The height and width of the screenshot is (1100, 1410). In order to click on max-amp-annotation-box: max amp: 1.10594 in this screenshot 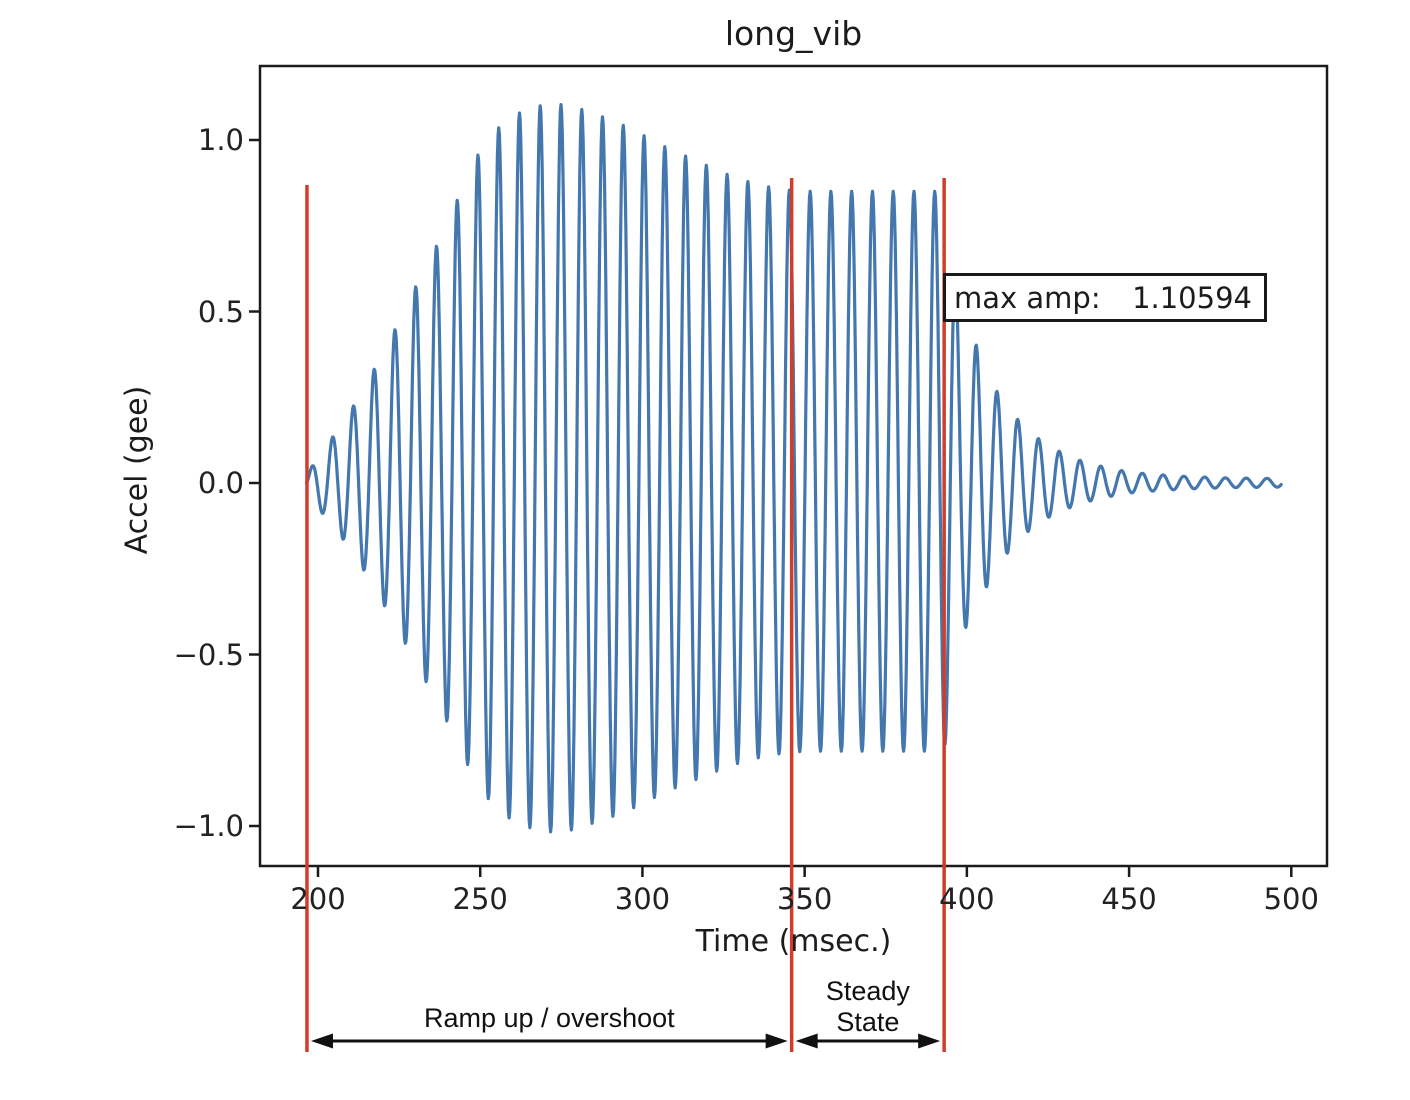, I will do `click(1105, 297)`.